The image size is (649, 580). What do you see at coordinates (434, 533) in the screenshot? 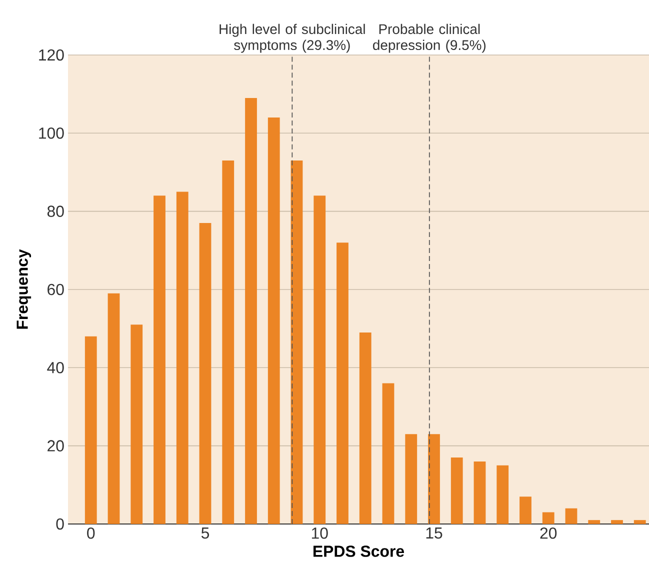
I see `x-tick-label: 15` at bounding box center [434, 533].